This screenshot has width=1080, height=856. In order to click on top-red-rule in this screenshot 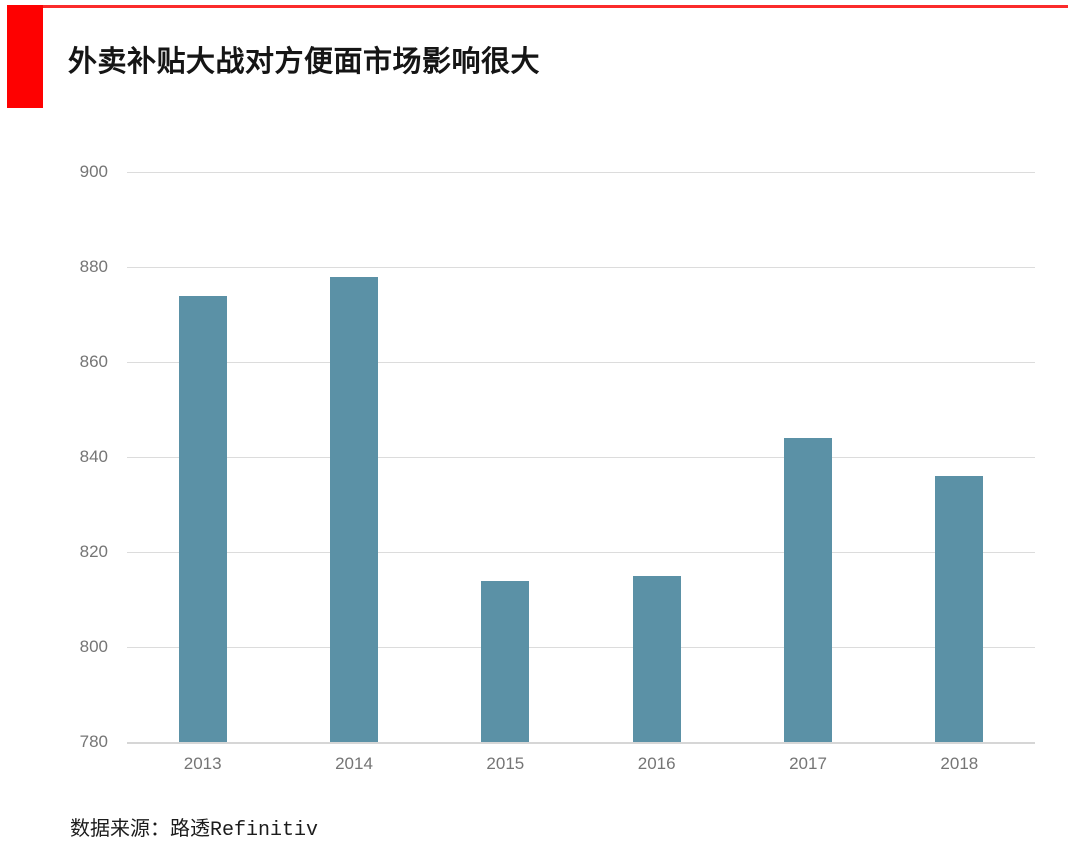, I will do `click(537, 6)`.